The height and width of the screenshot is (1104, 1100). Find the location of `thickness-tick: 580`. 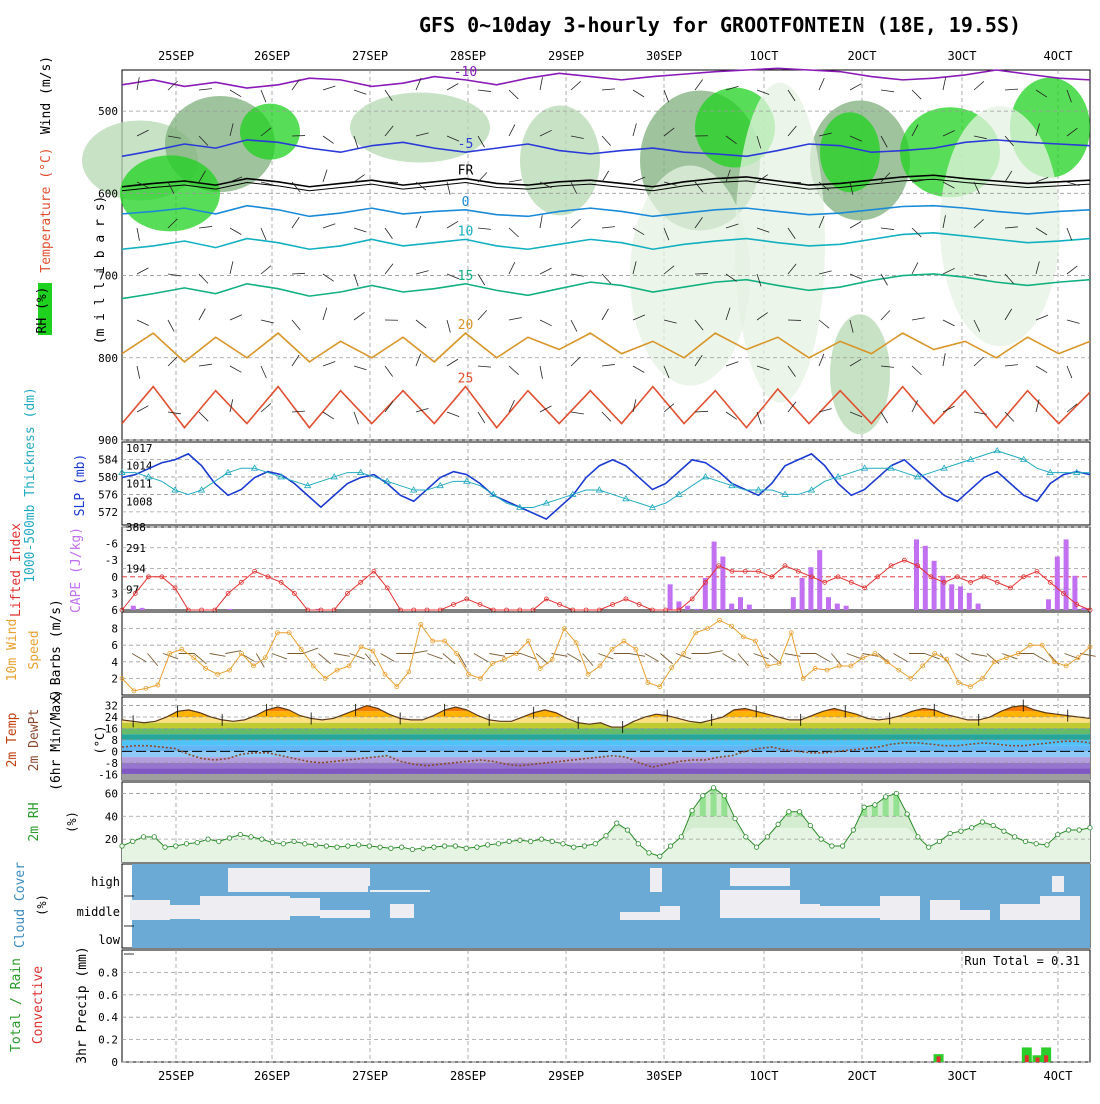

thickness-tick: 580 is located at coordinates (108, 477).